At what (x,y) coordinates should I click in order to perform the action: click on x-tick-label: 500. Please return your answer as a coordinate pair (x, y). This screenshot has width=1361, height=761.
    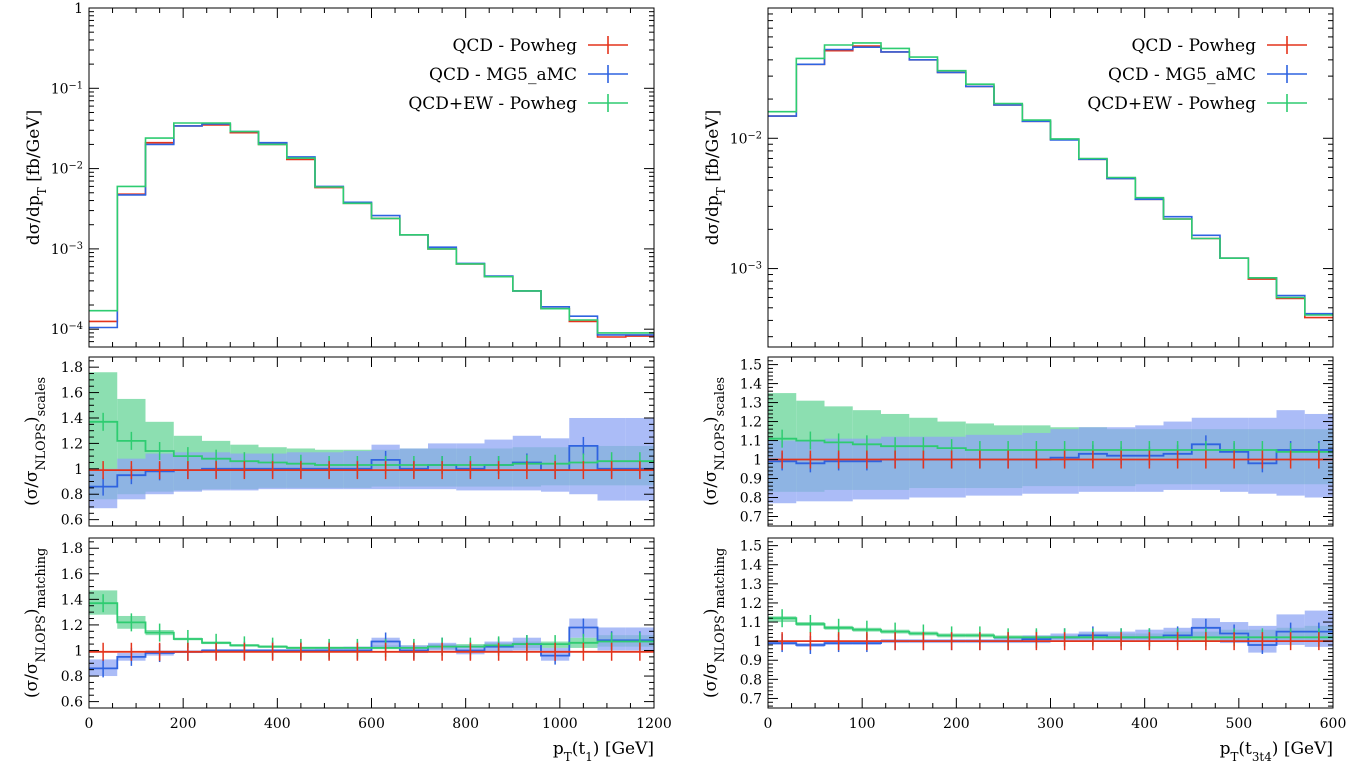
    Looking at the image, I should click on (1238, 724).